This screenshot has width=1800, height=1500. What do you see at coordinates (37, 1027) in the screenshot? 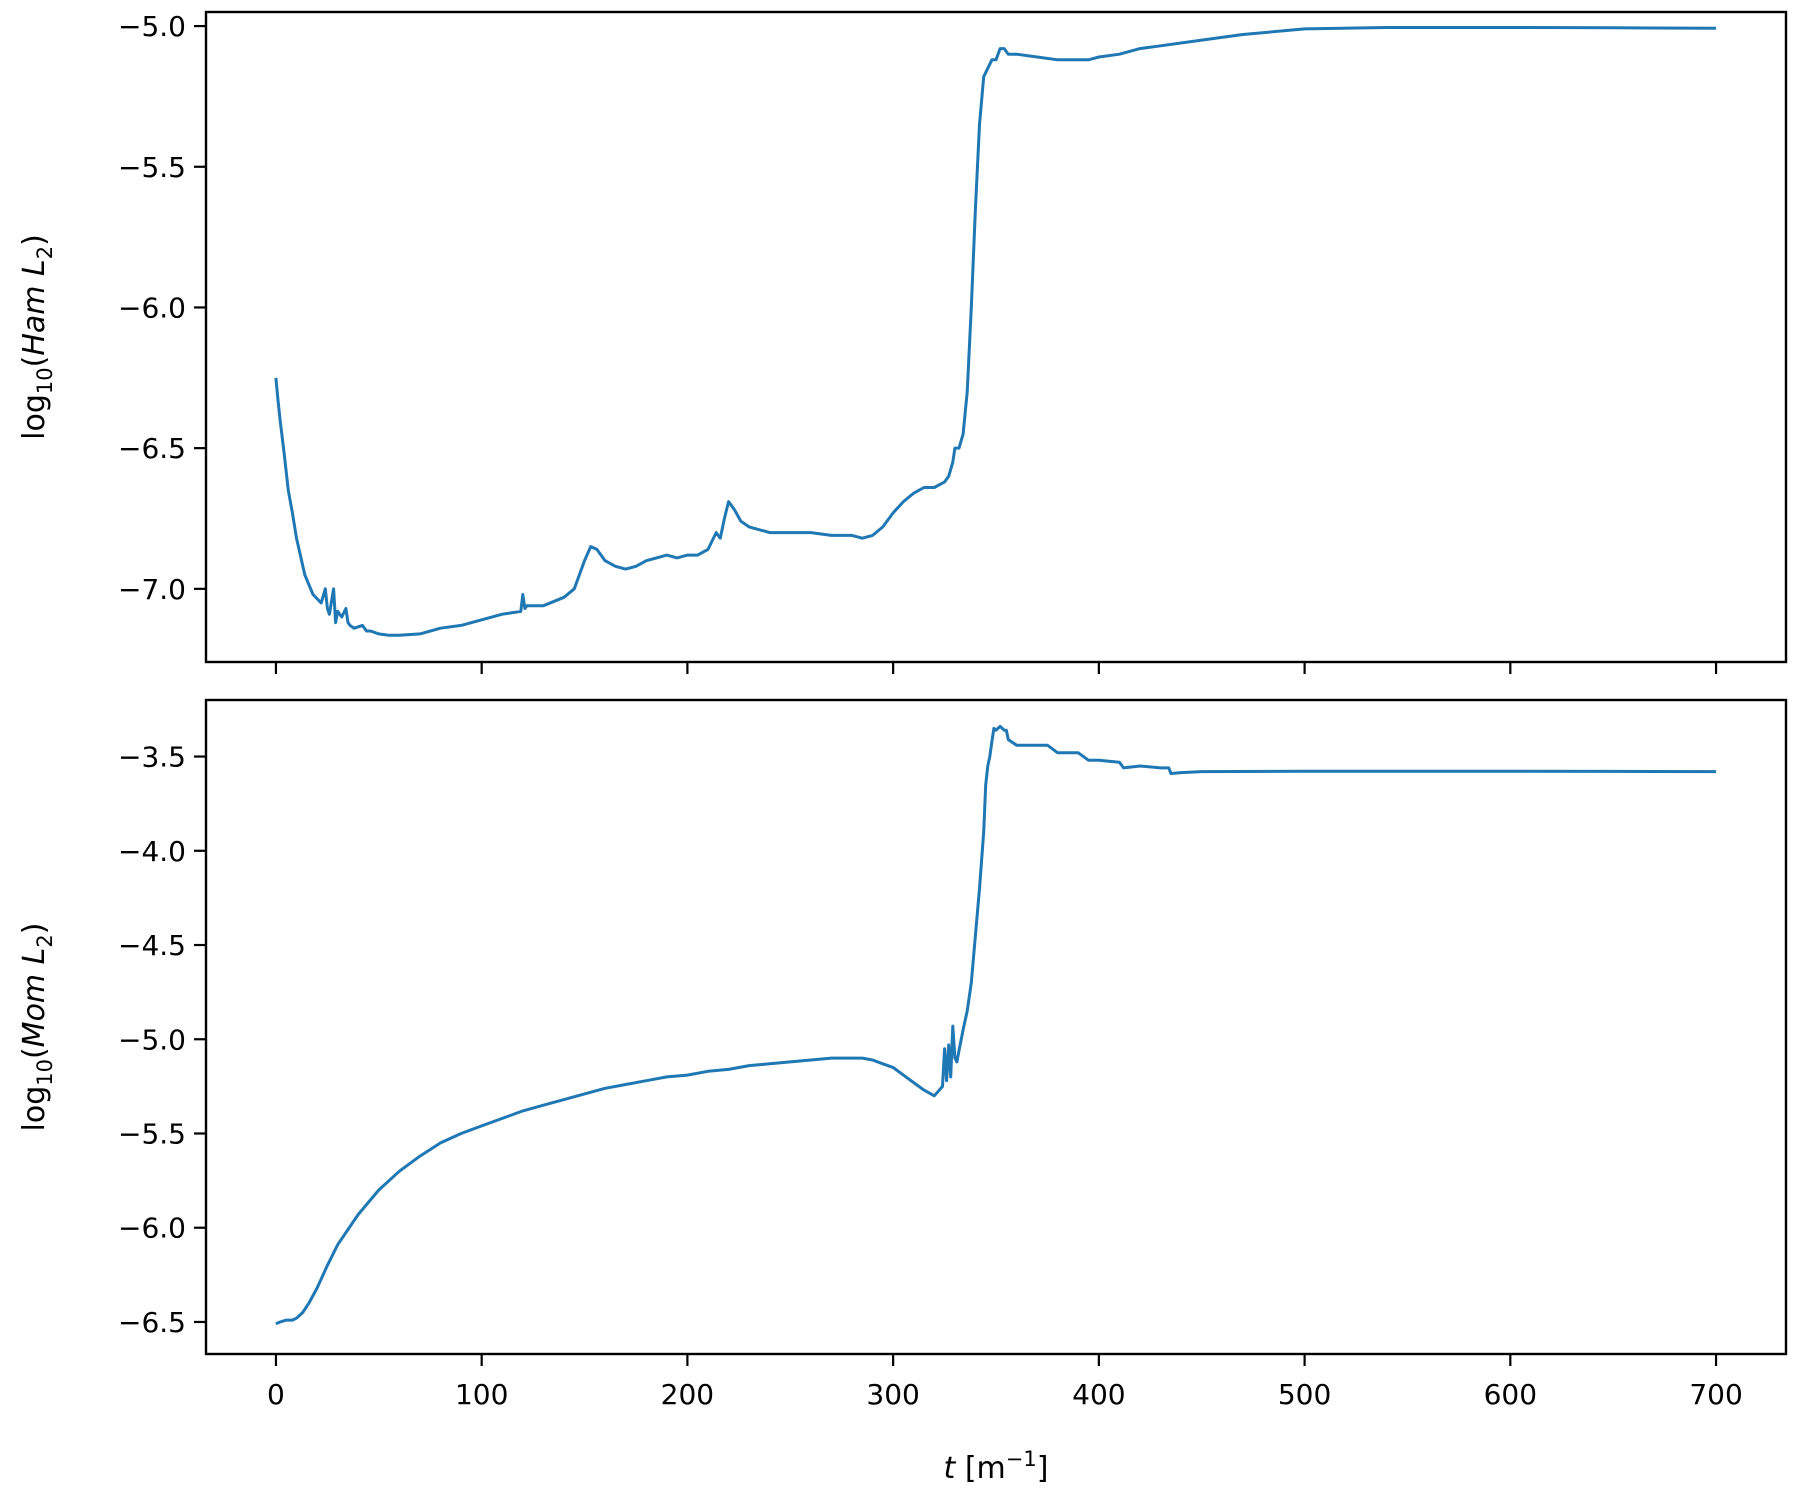
I see `y-axis-label: log10(Mom L2)` at bounding box center [37, 1027].